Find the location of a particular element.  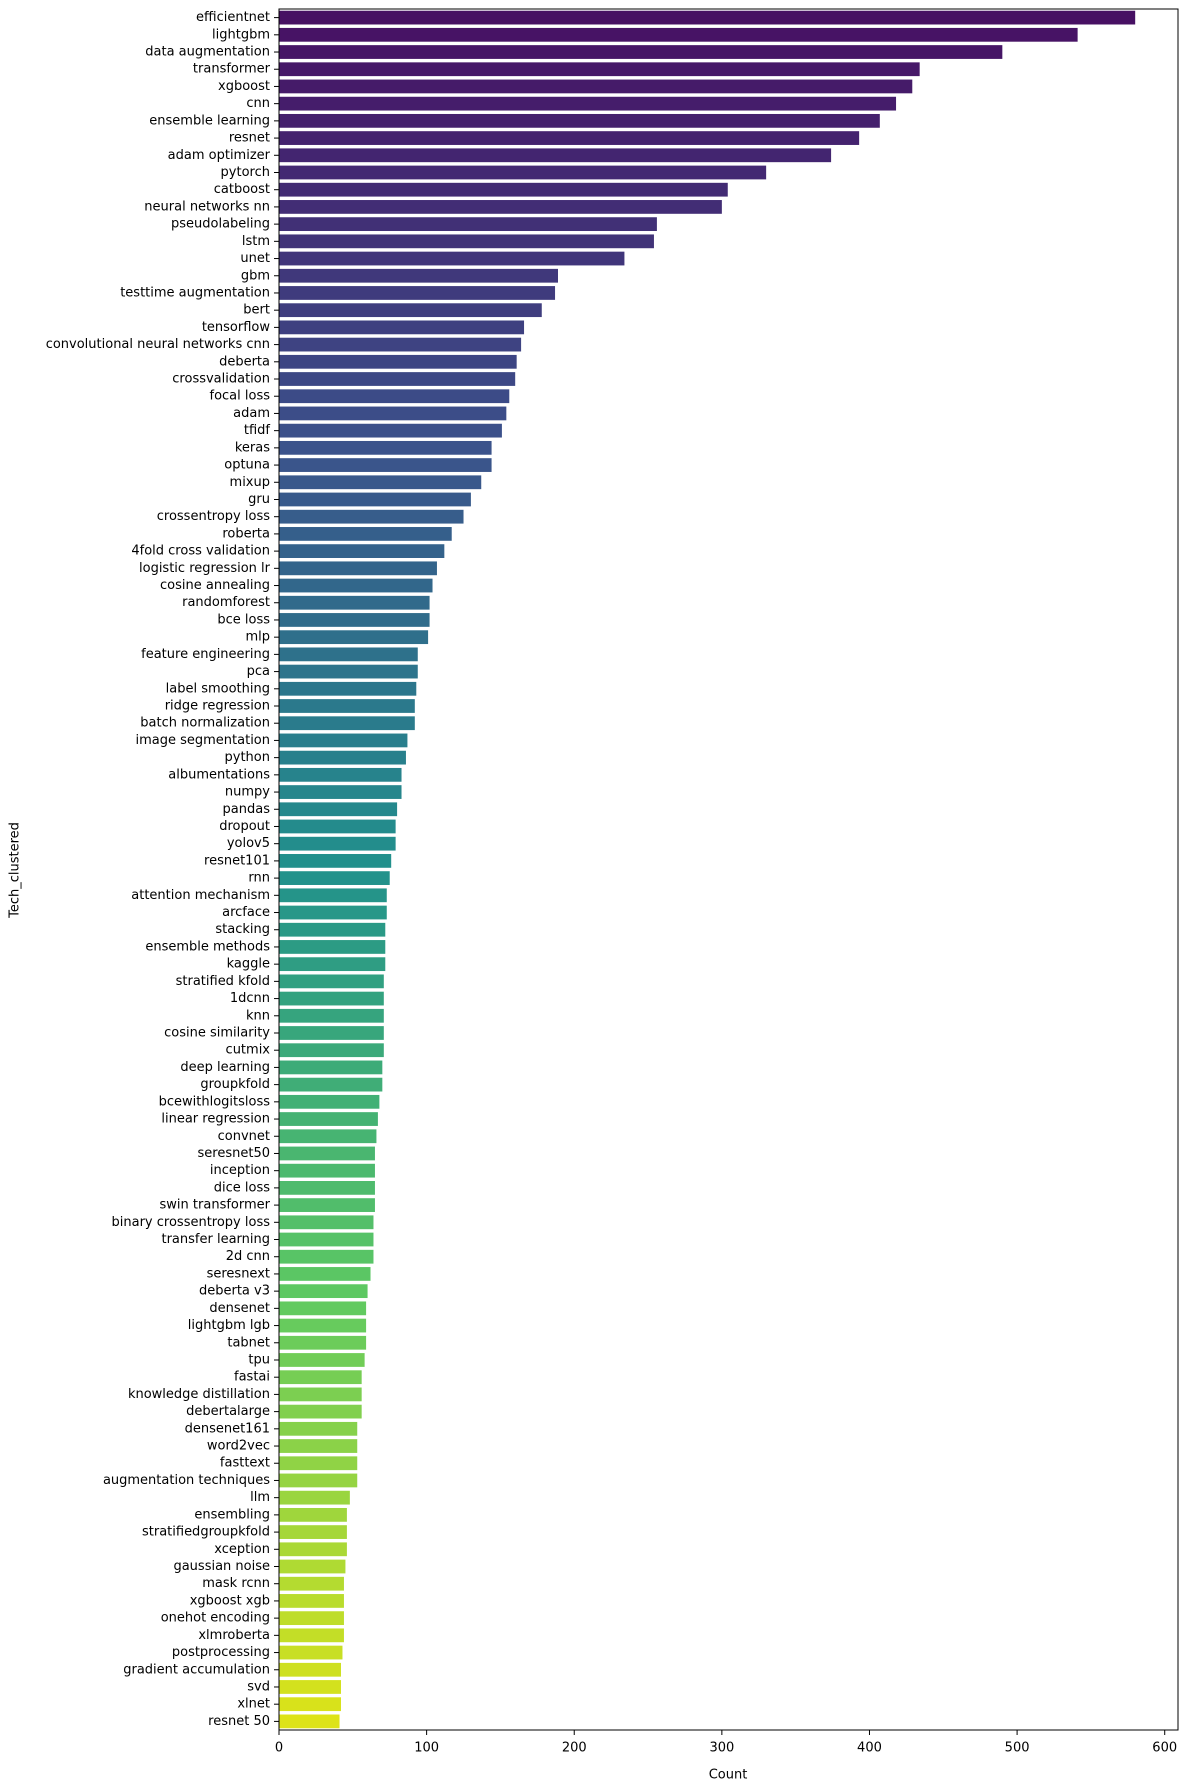

y-tick-label: binary crossentropy loss is located at coordinates (191, 1222).